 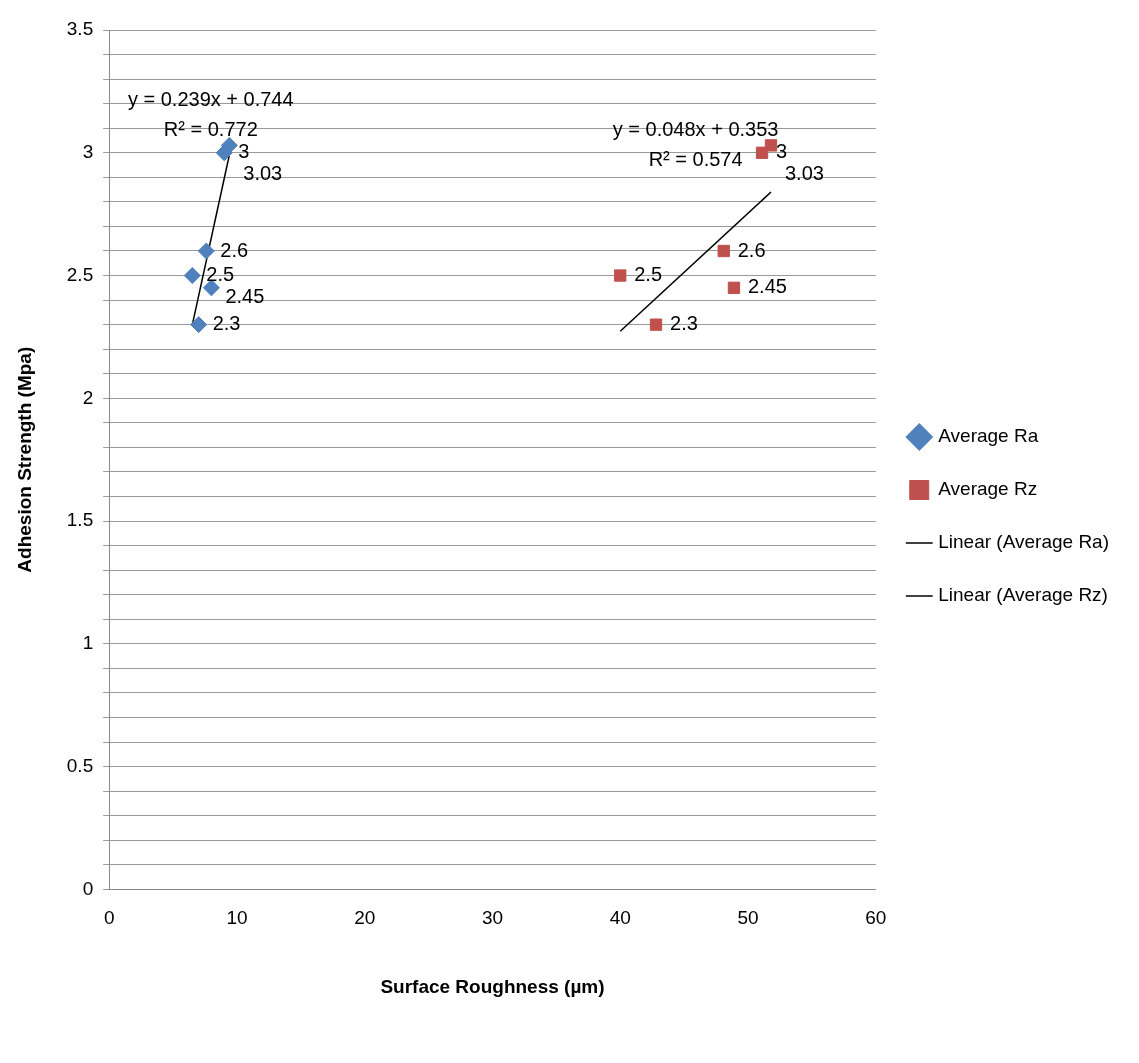 What do you see at coordinates (988, 489) in the screenshot?
I see `legend-label: Average Rz` at bounding box center [988, 489].